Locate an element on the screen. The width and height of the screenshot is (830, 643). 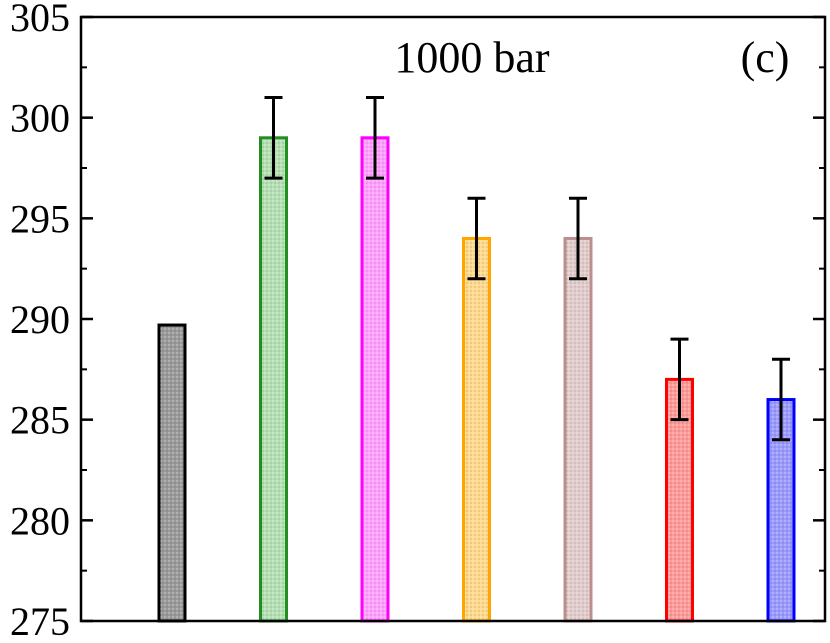
y-tick-label: 295 is located at coordinates (40, 218).